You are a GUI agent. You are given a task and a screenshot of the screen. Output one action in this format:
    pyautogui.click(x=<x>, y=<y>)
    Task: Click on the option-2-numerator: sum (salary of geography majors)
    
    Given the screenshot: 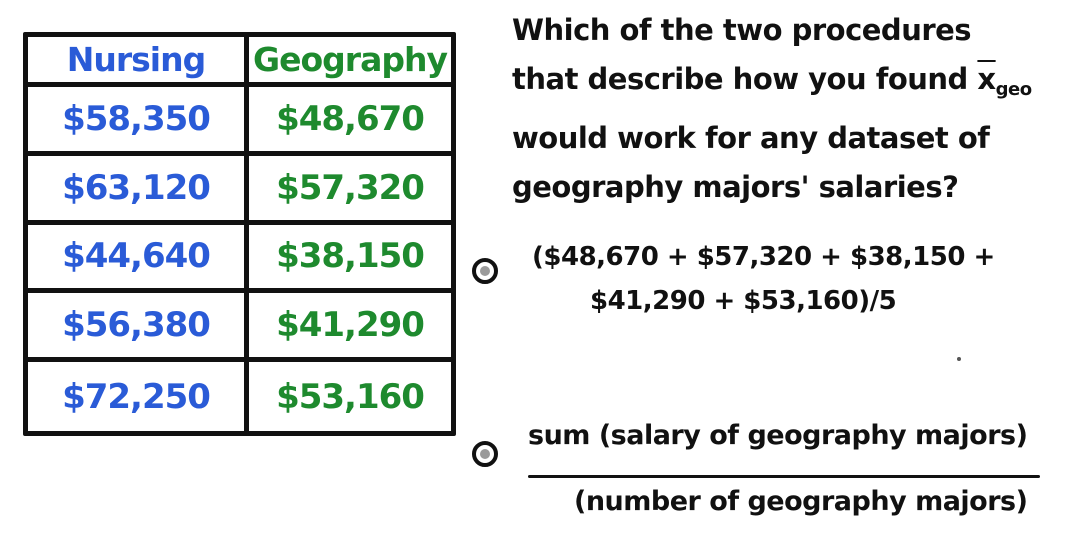 What is the action you would take?
    pyautogui.click(x=778, y=435)
    